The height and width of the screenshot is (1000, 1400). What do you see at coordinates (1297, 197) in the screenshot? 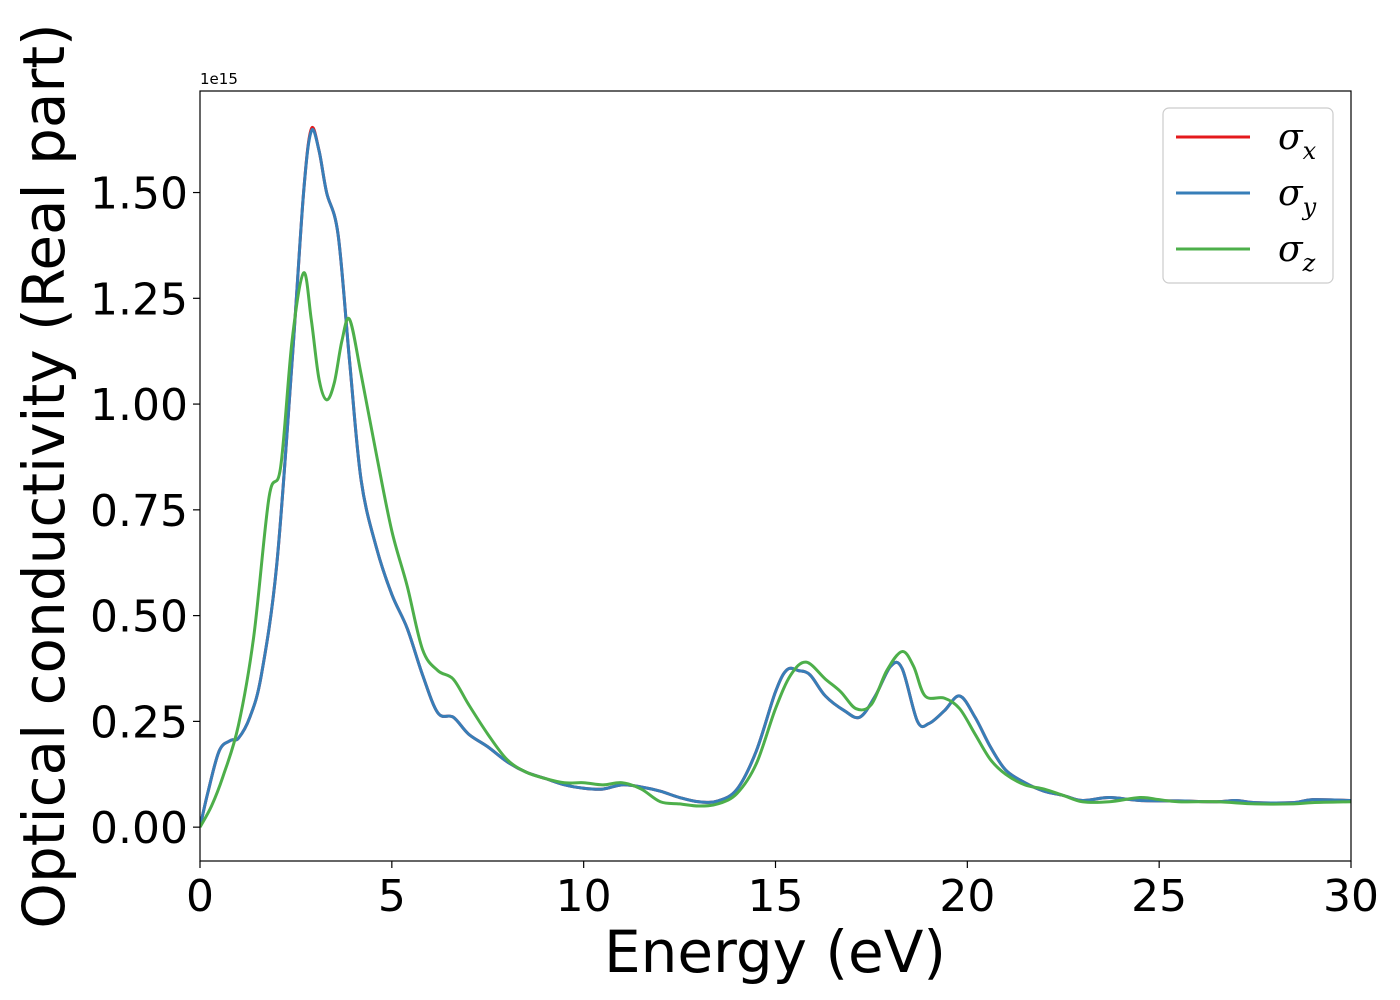
I see `legend-label-sigma-y: σy` at bounding box center [1297, 197].